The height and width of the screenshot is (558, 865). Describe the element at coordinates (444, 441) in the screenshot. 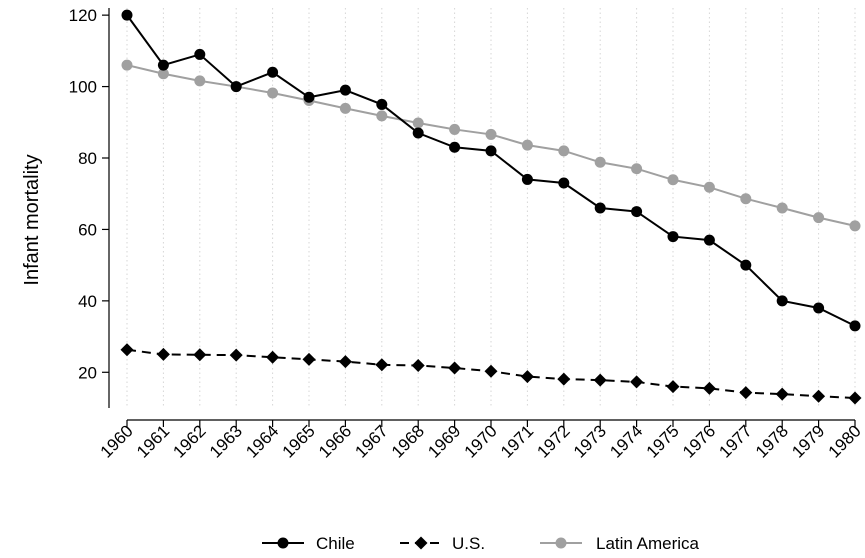

I see `x-tick-label: 1969` at that location.